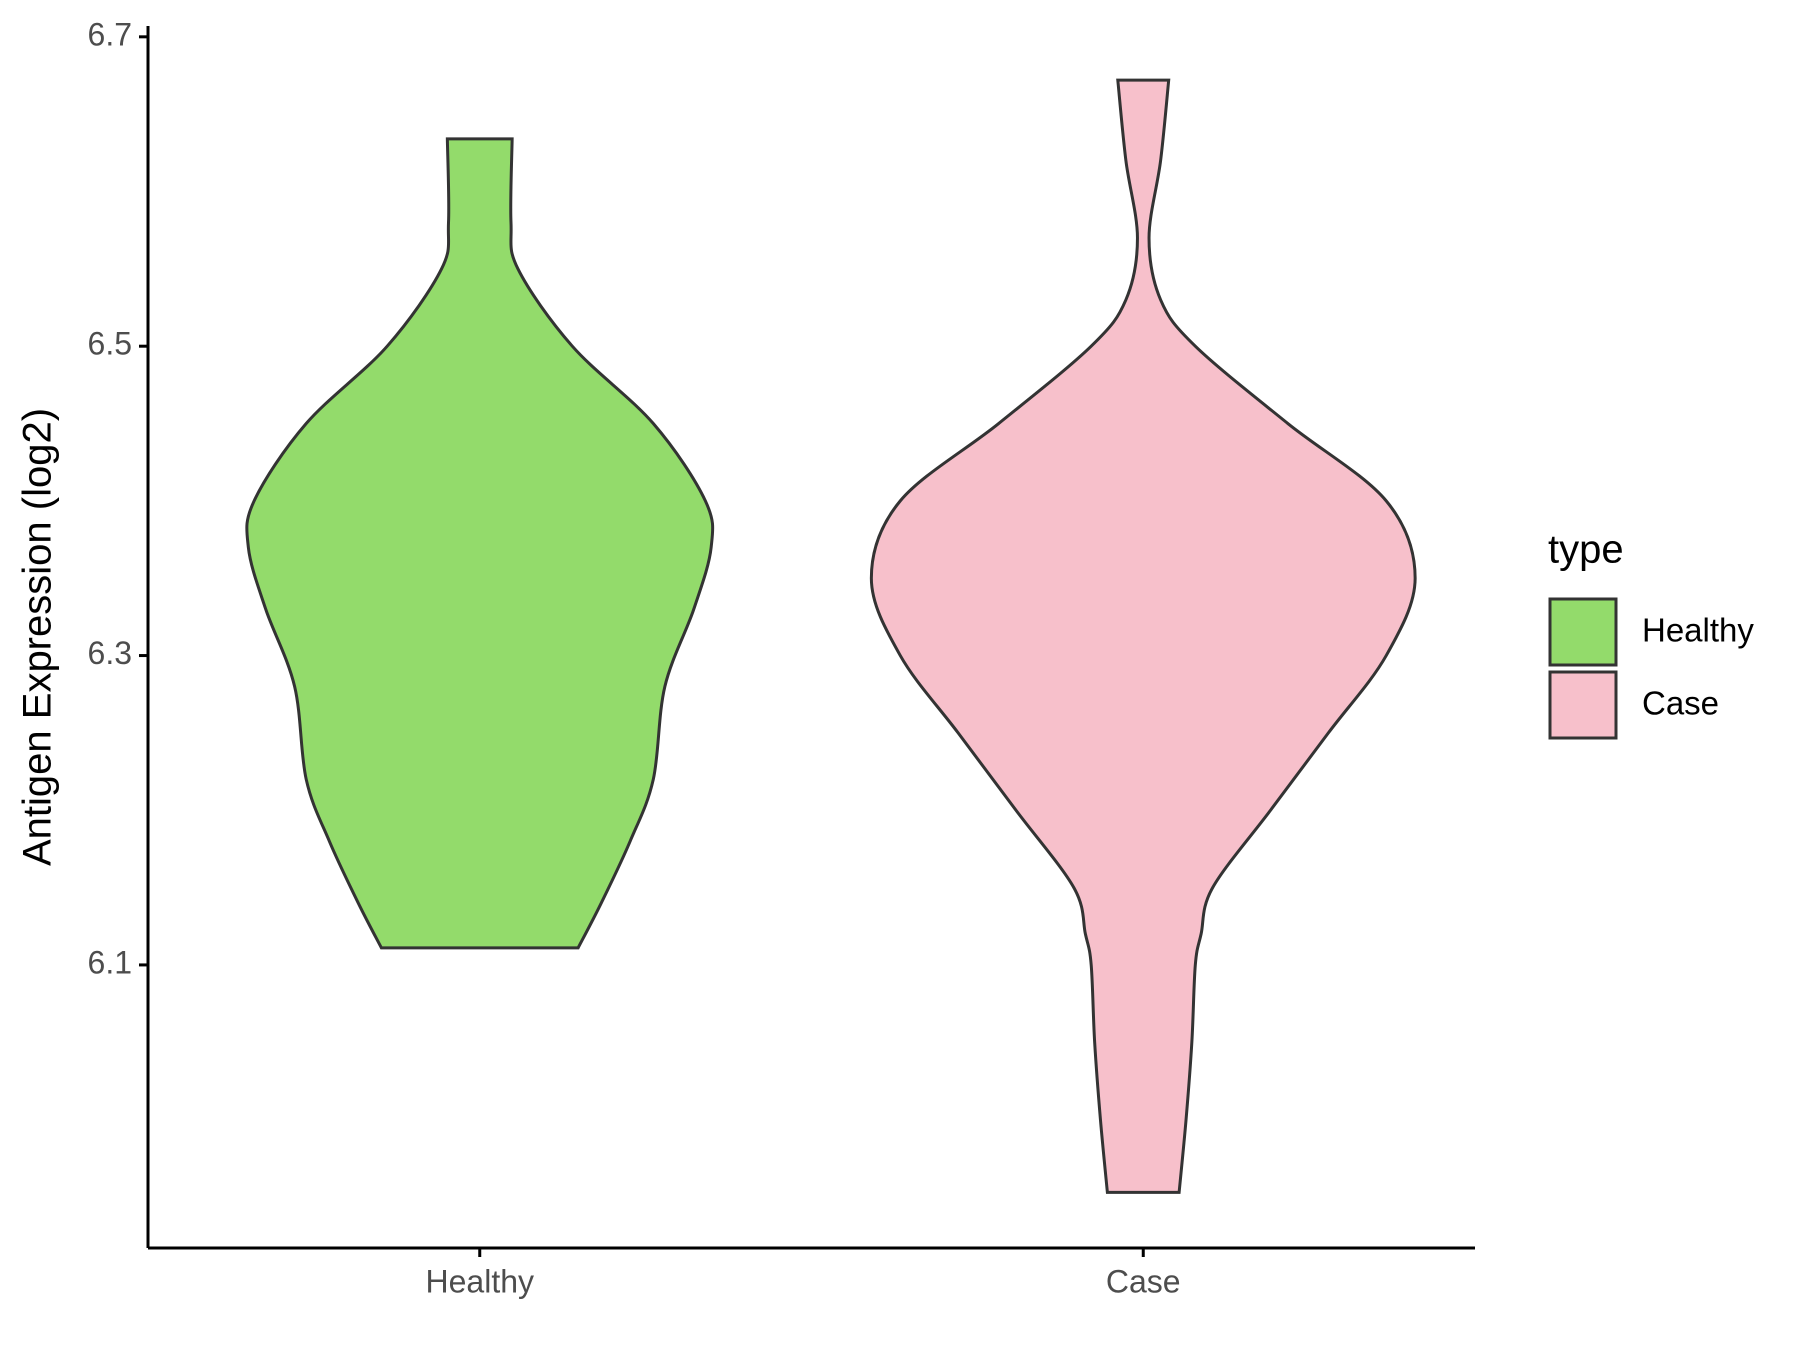 This screenshot has height=1350, width=1800. What do you see at coordinates (110, 34) in the screenshot?
I see `y-tick-label: 6.7` at bounding box center [110, 34].